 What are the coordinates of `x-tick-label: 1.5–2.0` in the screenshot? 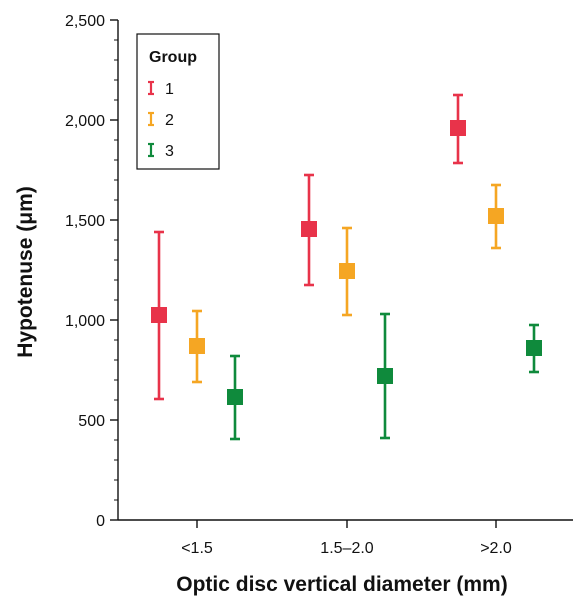 It's located at (346, 548).